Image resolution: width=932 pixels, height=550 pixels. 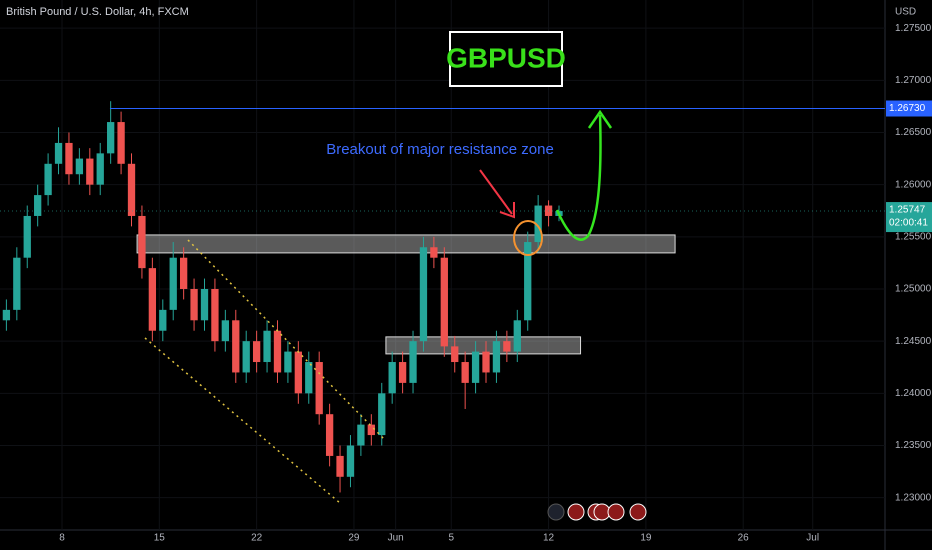 I want to click on x-tick-label: 8, so click(x=62, y=538).